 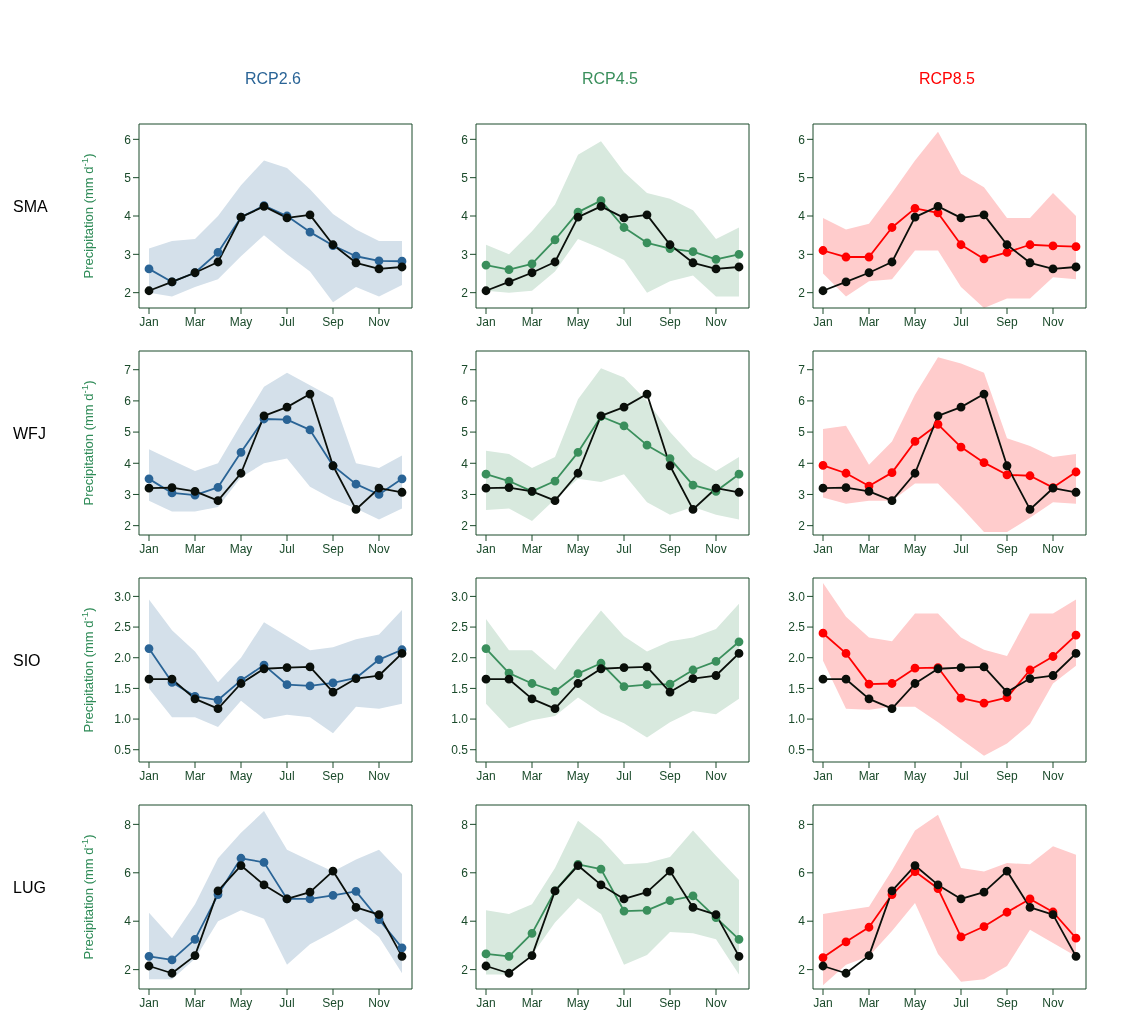 I want to click on text: SIO, so click(x=27, y=661).